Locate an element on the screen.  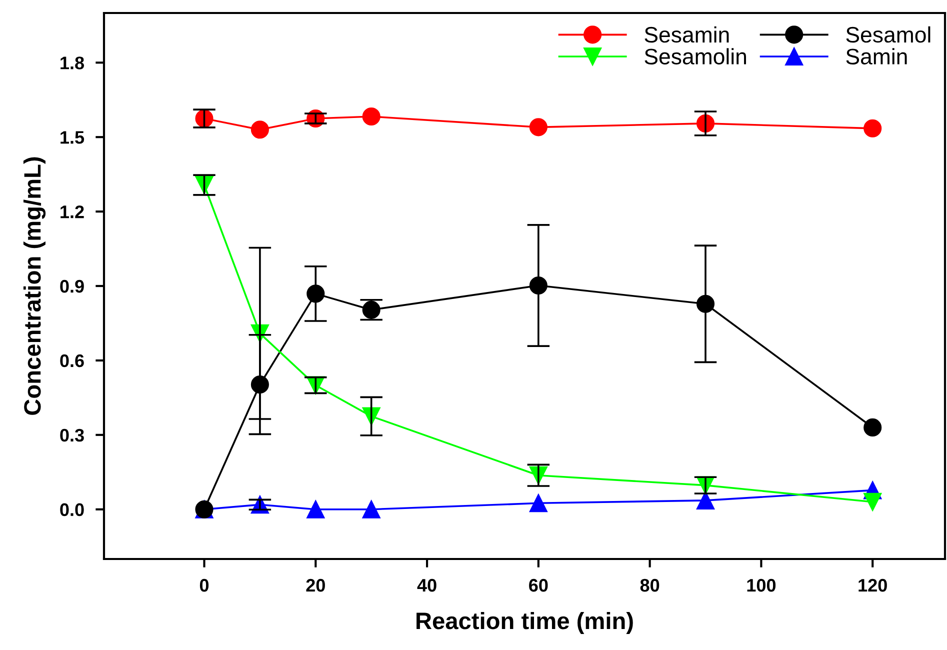
y-tick-label: 1.5 is located at coordinates (72, 137).